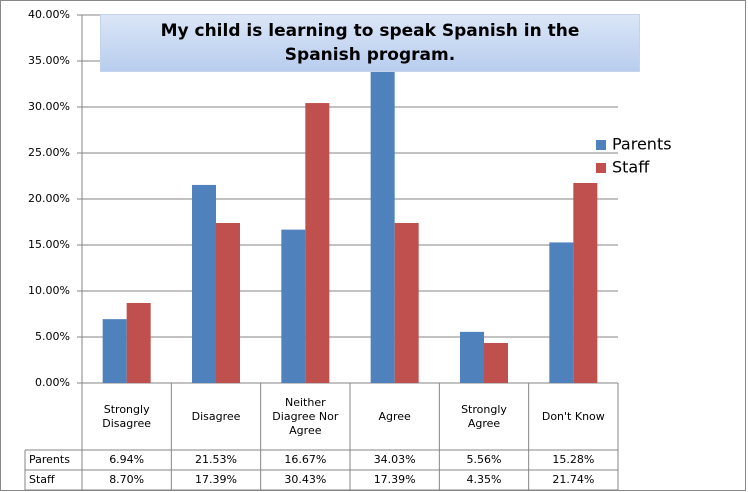 Image resolution: width=748 pixels, height=492 pixels. What do you see at coordinates (573, 459) in the screenshot?
I see `table-cell: 15.28%` at bounding box center [573, 459].